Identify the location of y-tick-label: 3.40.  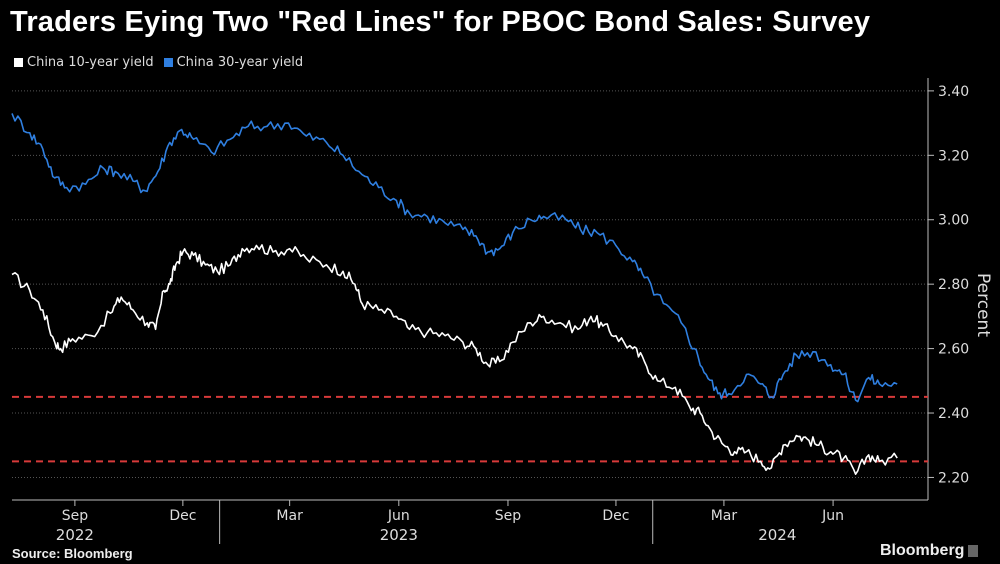
(953, 92).